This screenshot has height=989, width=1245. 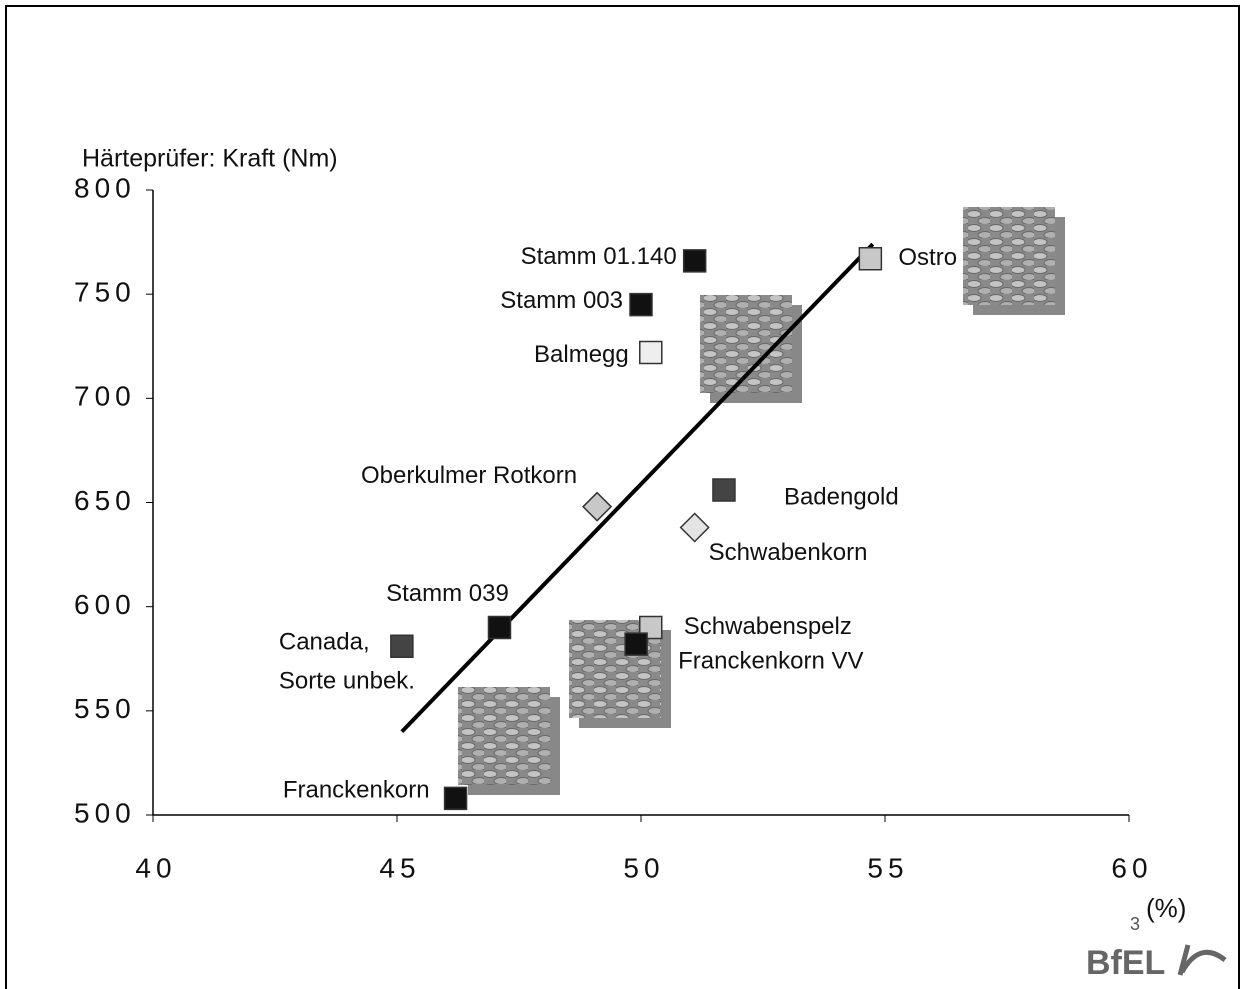 What do you see at coordinates (1135, 924) in the screenshot?
I see `page-number: 3` at bounding box center [1135, 924].